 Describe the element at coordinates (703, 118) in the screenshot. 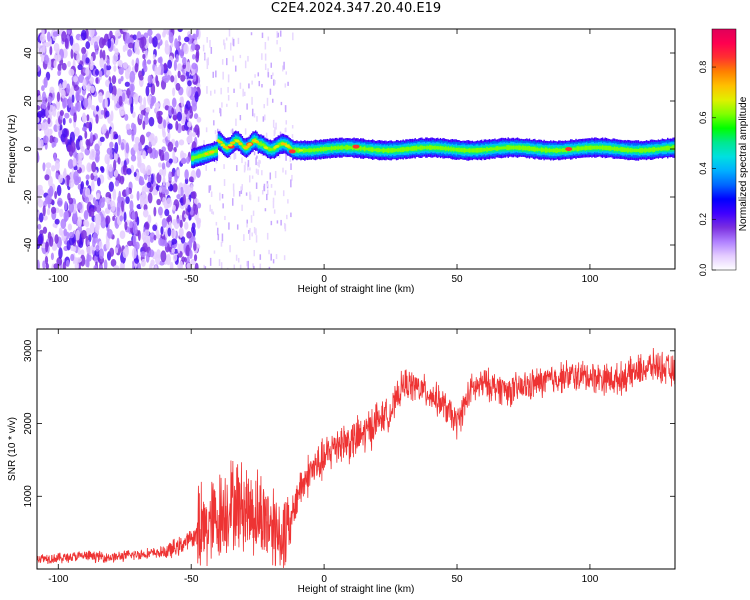

I see `colorbar-tick-label: 0.6` at that location.